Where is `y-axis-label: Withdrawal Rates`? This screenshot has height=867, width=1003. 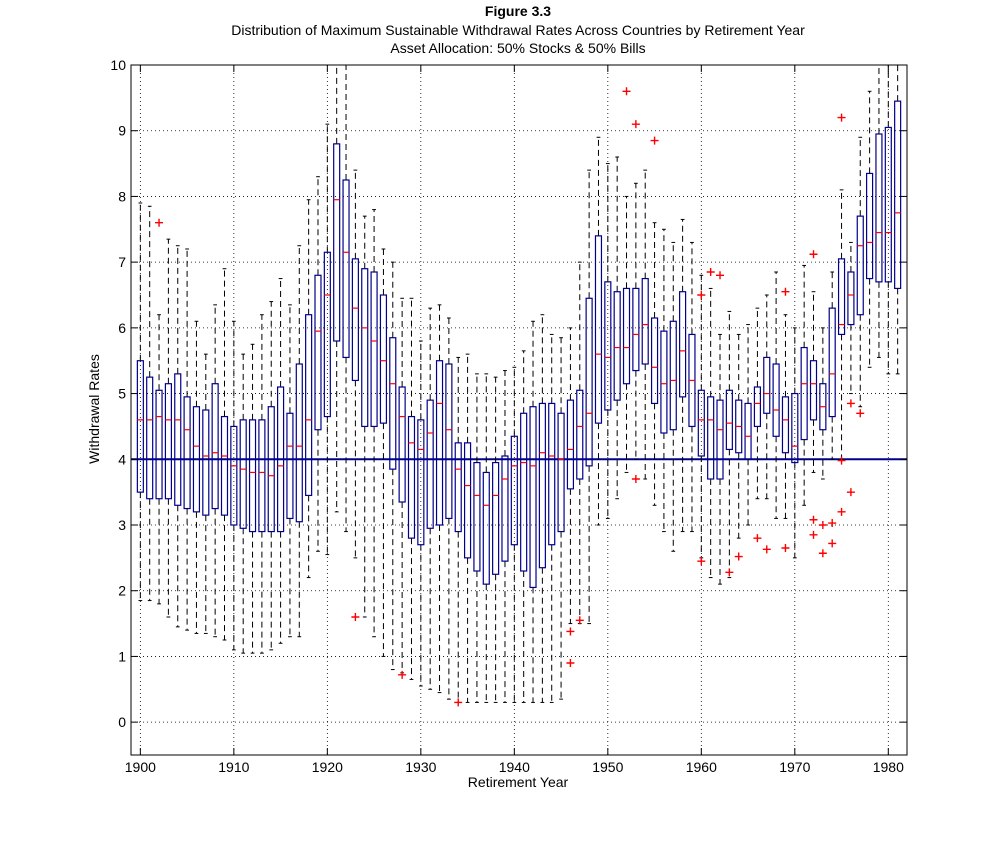
y-axis-label: Withdrawal Rates is located at coordinates (94, 409).